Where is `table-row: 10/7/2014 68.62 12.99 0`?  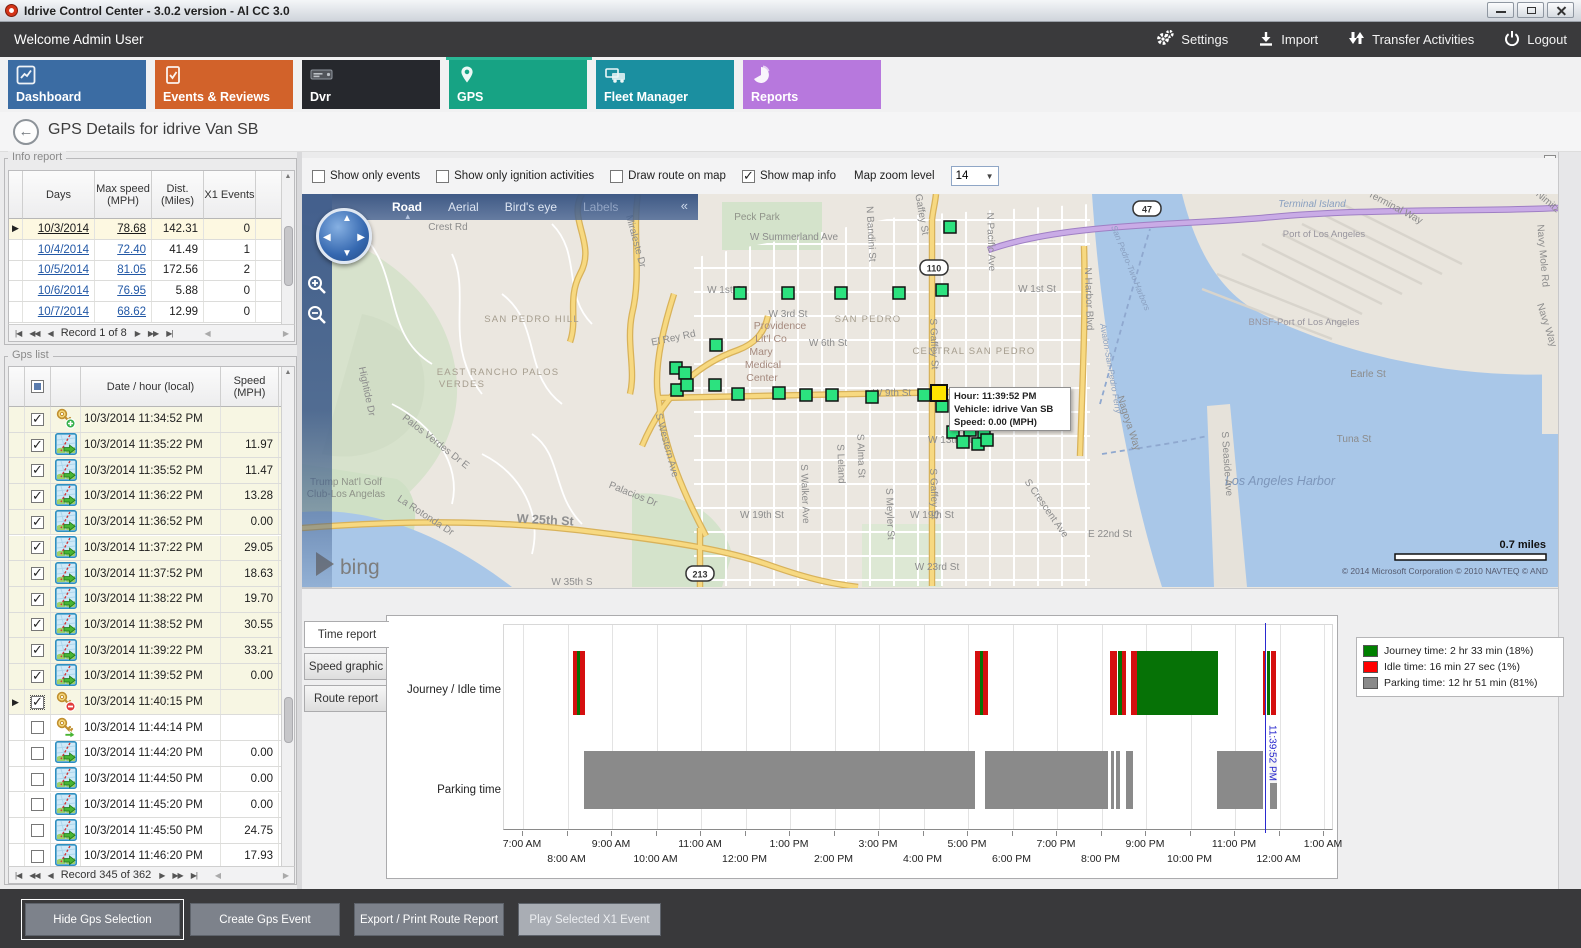
table-row: 10/7/2014 68.62 12.99 0 is located at coordinates (151, 312).